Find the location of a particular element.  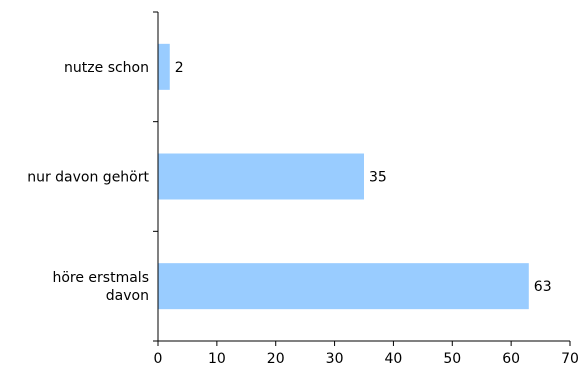

x-tick-label-3: 30 is located at coordinates (335, 359).